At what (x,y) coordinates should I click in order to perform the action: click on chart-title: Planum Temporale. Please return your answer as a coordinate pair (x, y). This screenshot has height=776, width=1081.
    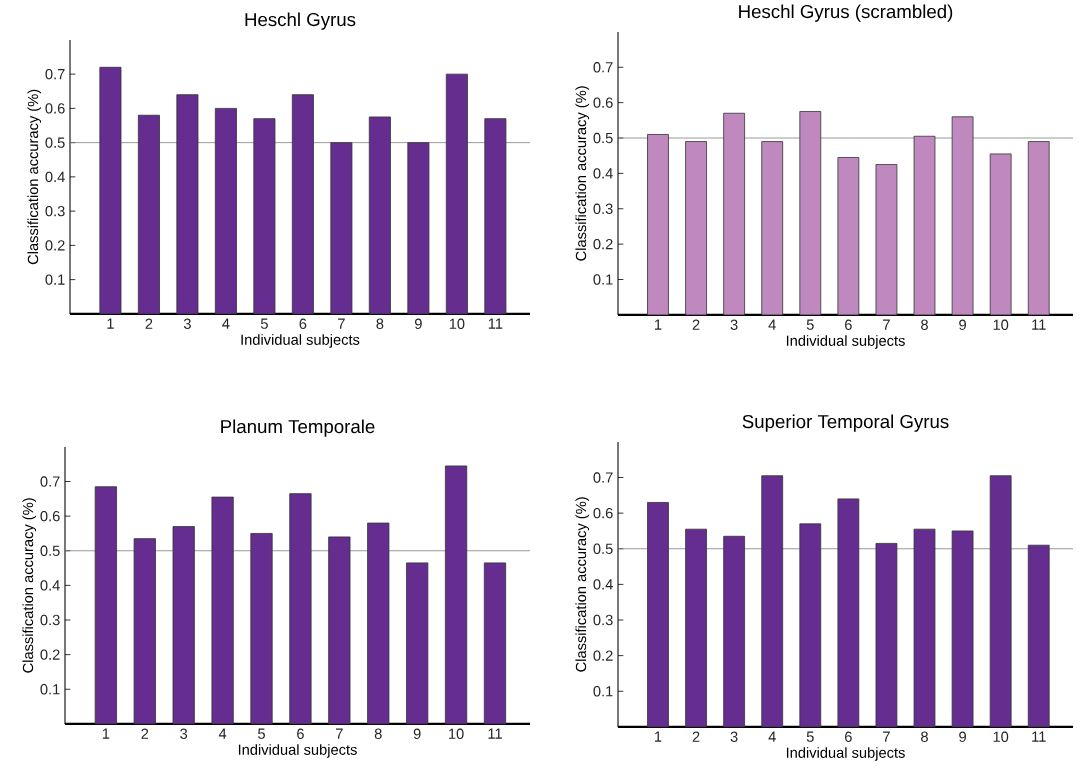
    Looking at the image, I should click on (298, 428).